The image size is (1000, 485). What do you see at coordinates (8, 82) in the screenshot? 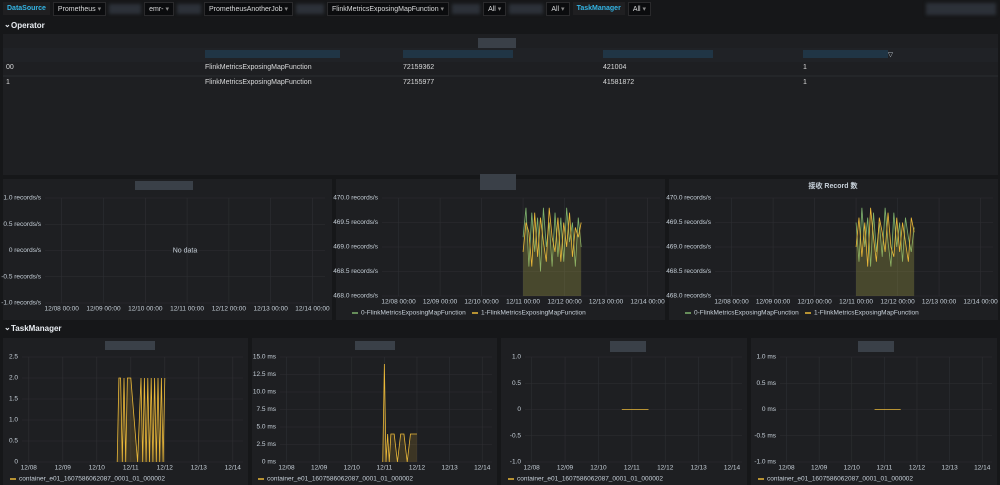
I see `table-cell: 1` at bounding box center [8, 82].